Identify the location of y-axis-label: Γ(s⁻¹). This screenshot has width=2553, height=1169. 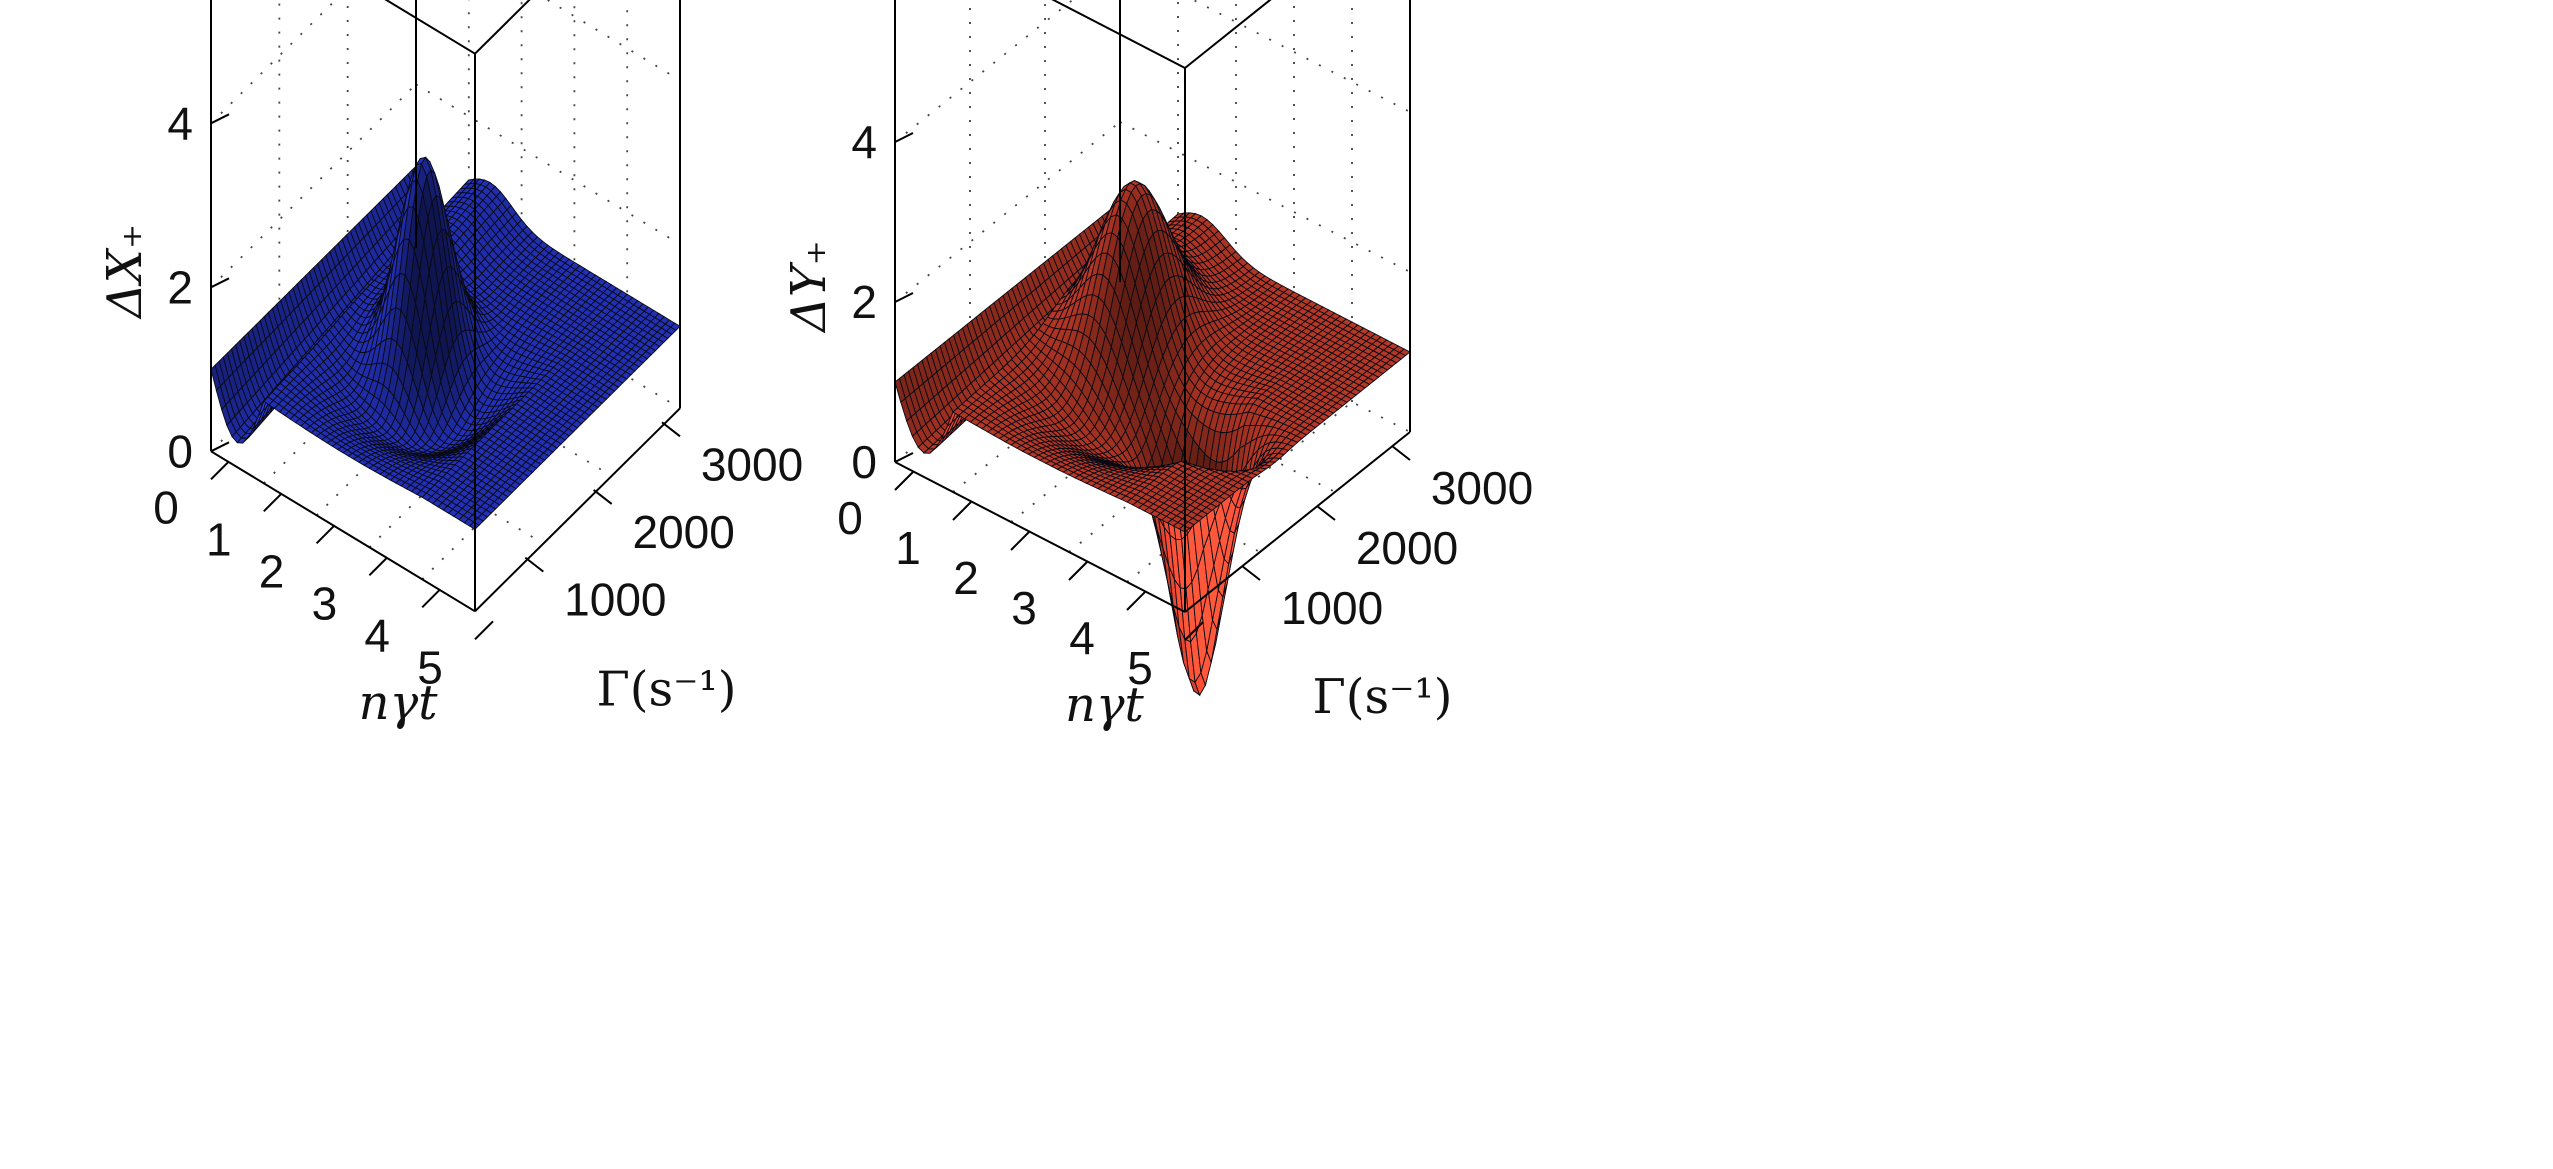
(667, 689).